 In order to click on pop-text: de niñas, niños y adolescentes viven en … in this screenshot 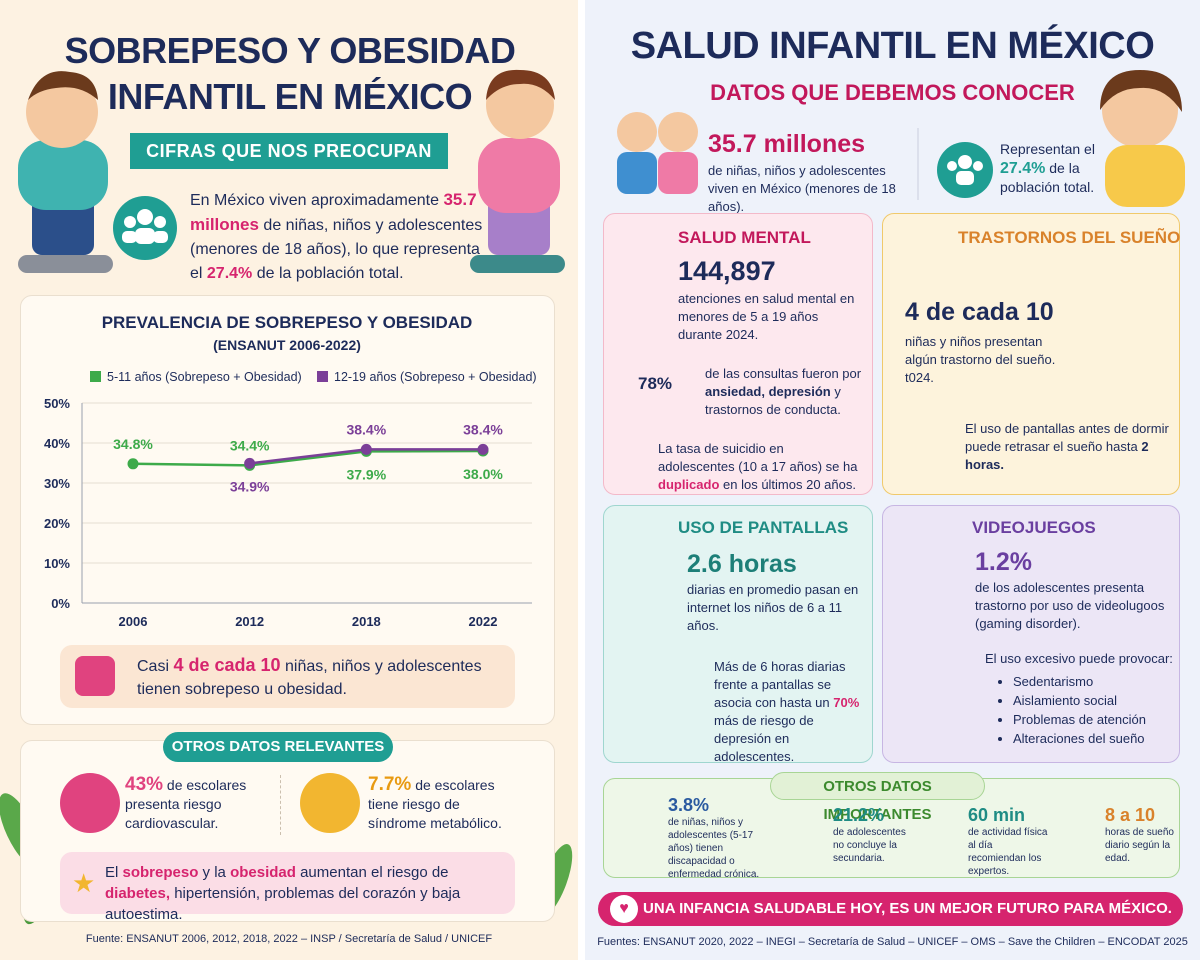, I will do `click(802, 188)`.